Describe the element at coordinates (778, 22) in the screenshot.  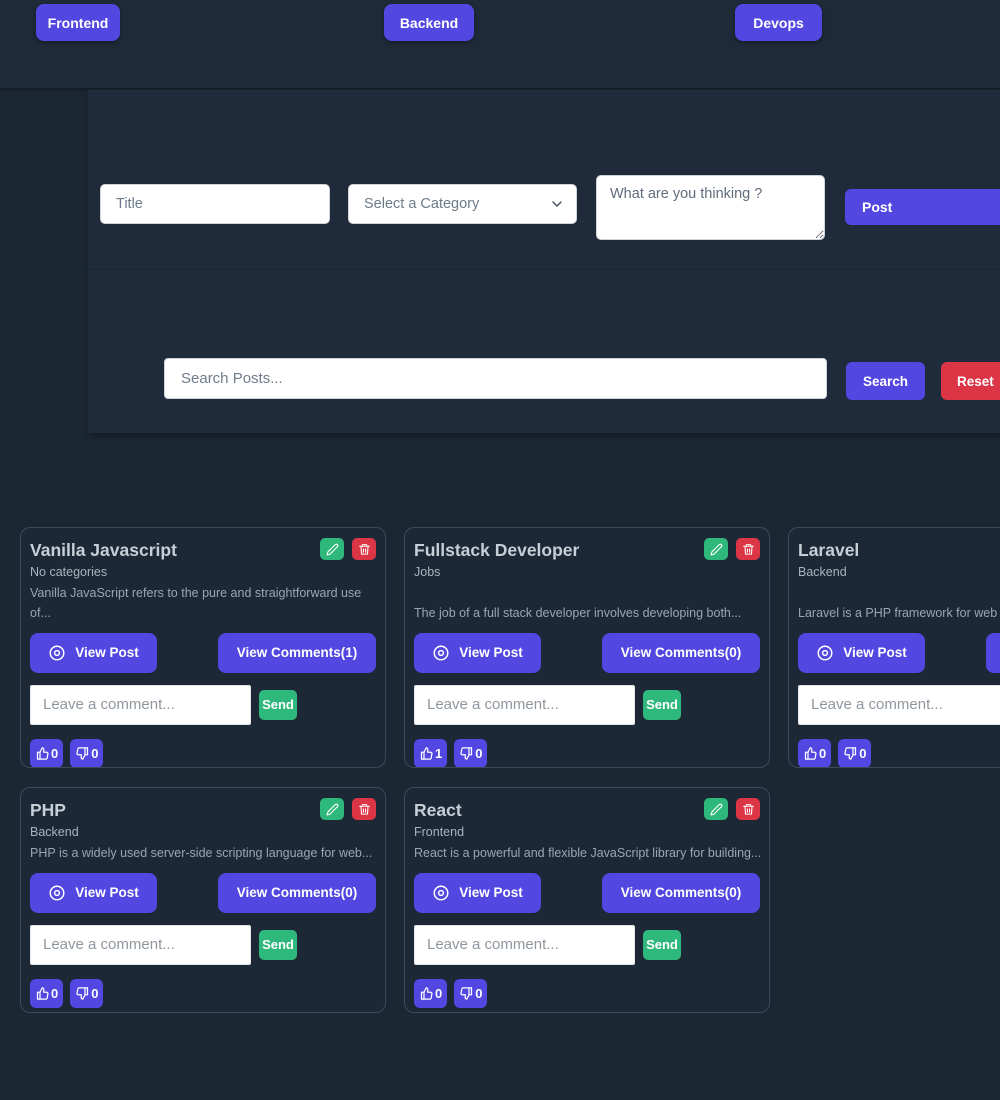
I see `nav-category-devops: Devops` at that location.